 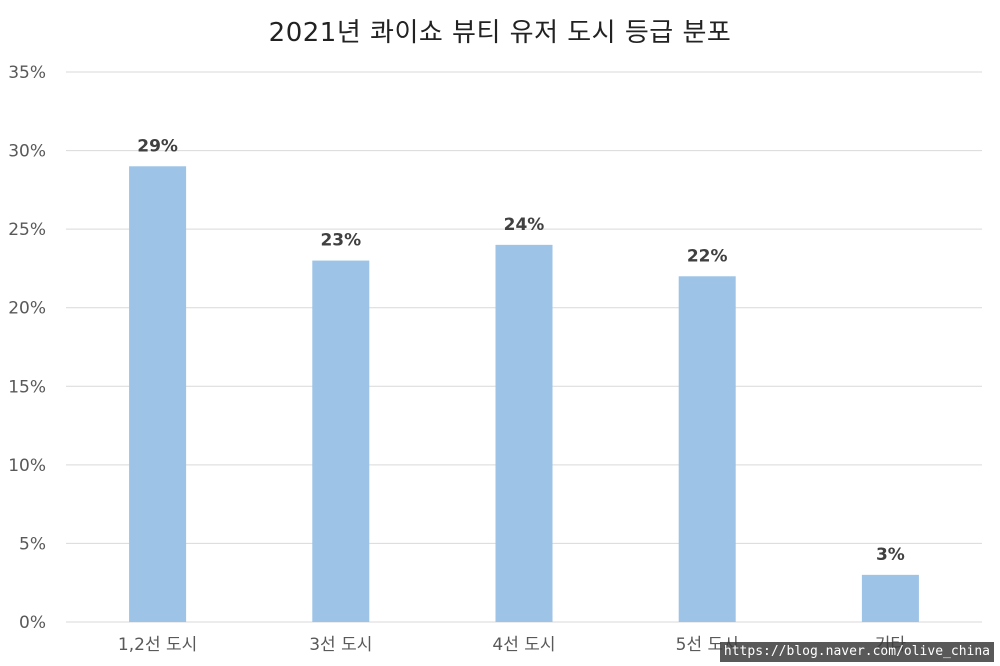 What do you see at coordinates (500, 33) in the screenshot?
I see `chart-title: 2021년 콰이쇼 뷰티 유저 도시 등급 분포` at bounding box center [500, 33].